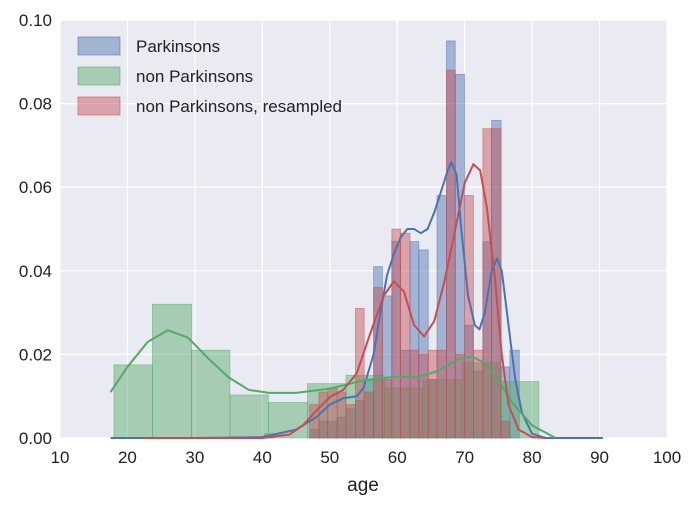 This screenshot has height=505, width=697. I want to click on legend-label-series-1: Parkinsons, so click(178, 46).